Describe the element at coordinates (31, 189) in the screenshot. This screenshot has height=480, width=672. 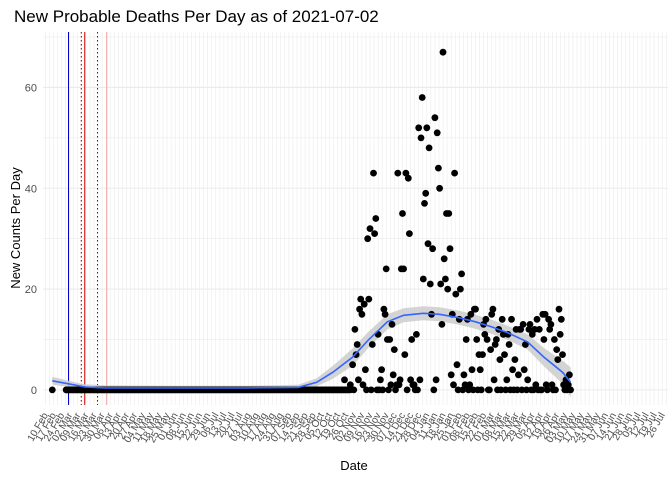
I see `y-tick-label: 40` at that location.